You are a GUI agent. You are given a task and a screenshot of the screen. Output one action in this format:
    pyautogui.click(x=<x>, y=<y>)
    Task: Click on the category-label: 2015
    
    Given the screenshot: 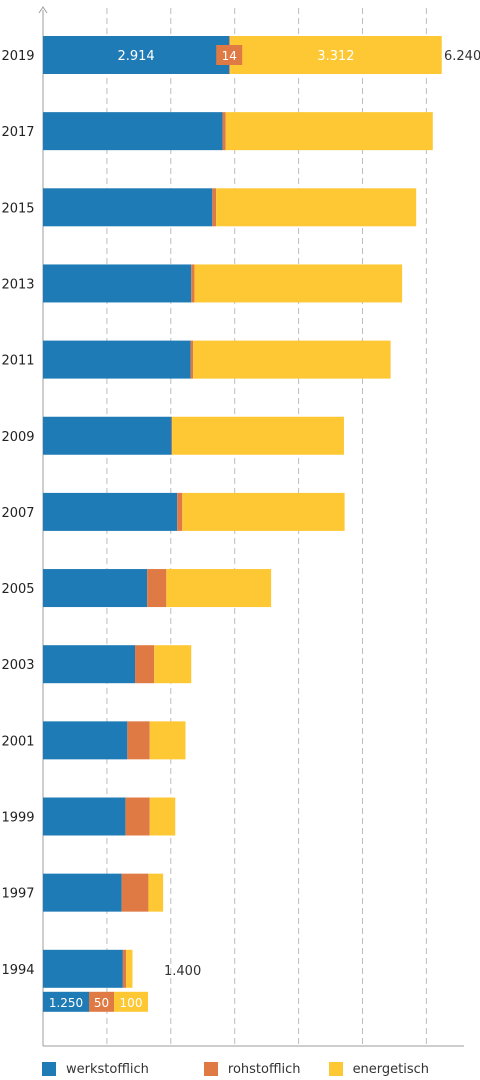 What is the action you would take?
    pyautogui.click(x=17, y=208)
    